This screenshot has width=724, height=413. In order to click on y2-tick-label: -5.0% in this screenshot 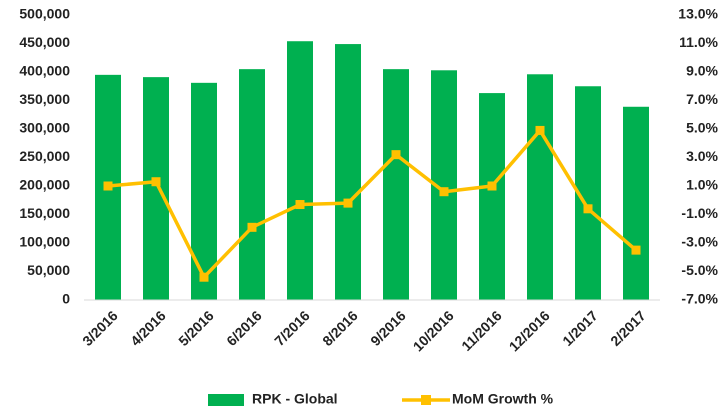, I will do `click(699, 270)`.